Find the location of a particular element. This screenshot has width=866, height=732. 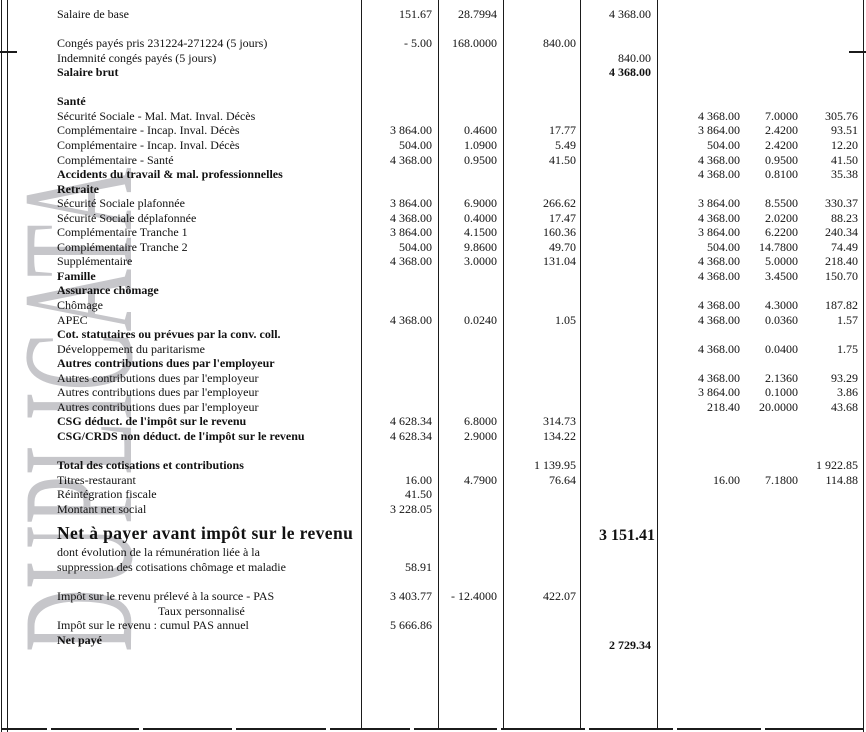

base-value: - 5.00 is located at coordinates (418, 43).